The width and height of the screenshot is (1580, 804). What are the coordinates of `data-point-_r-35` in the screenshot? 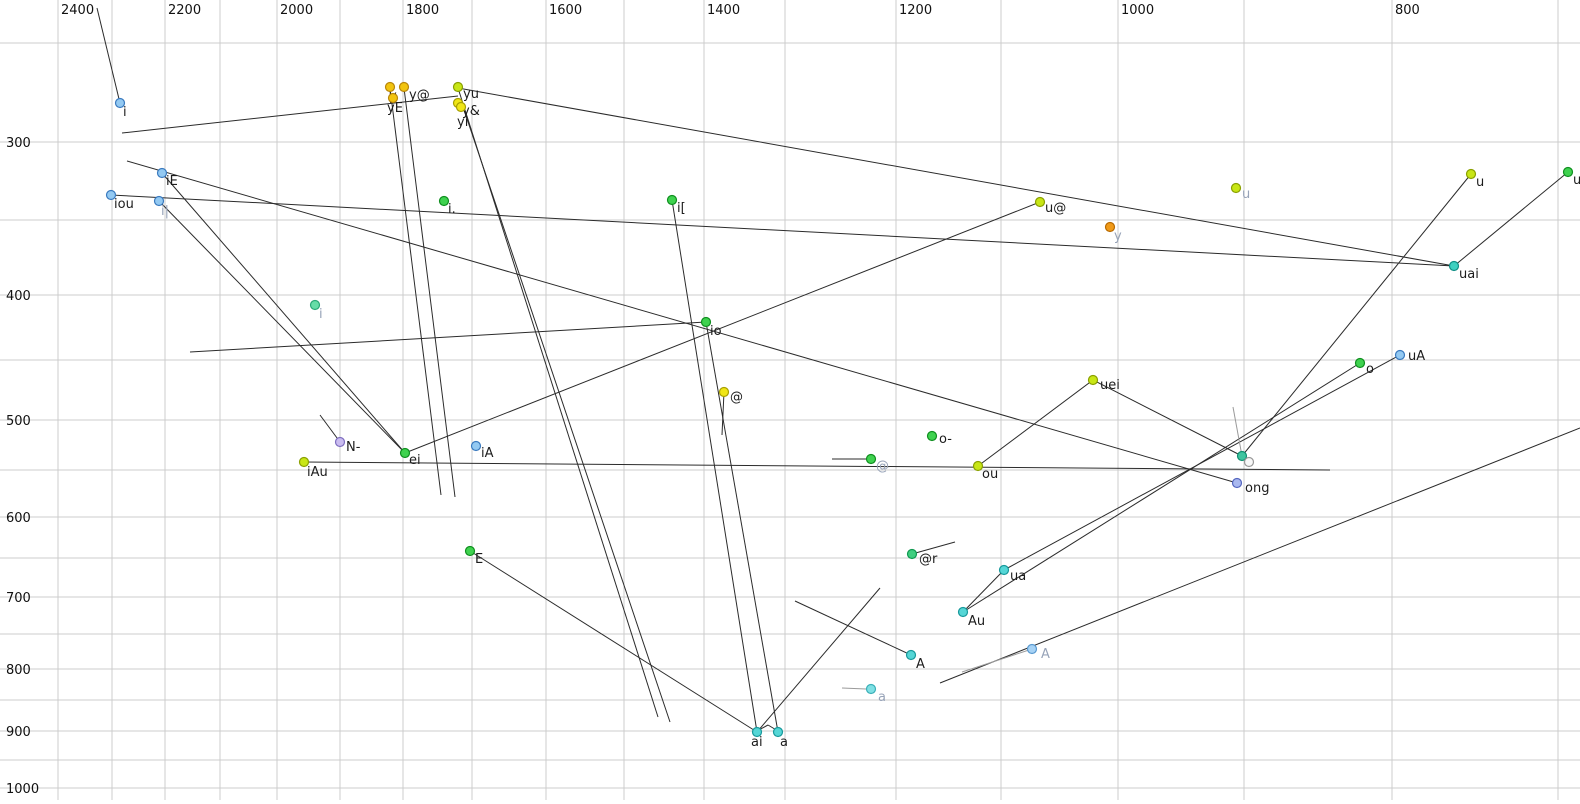 It's located at (912, 554).